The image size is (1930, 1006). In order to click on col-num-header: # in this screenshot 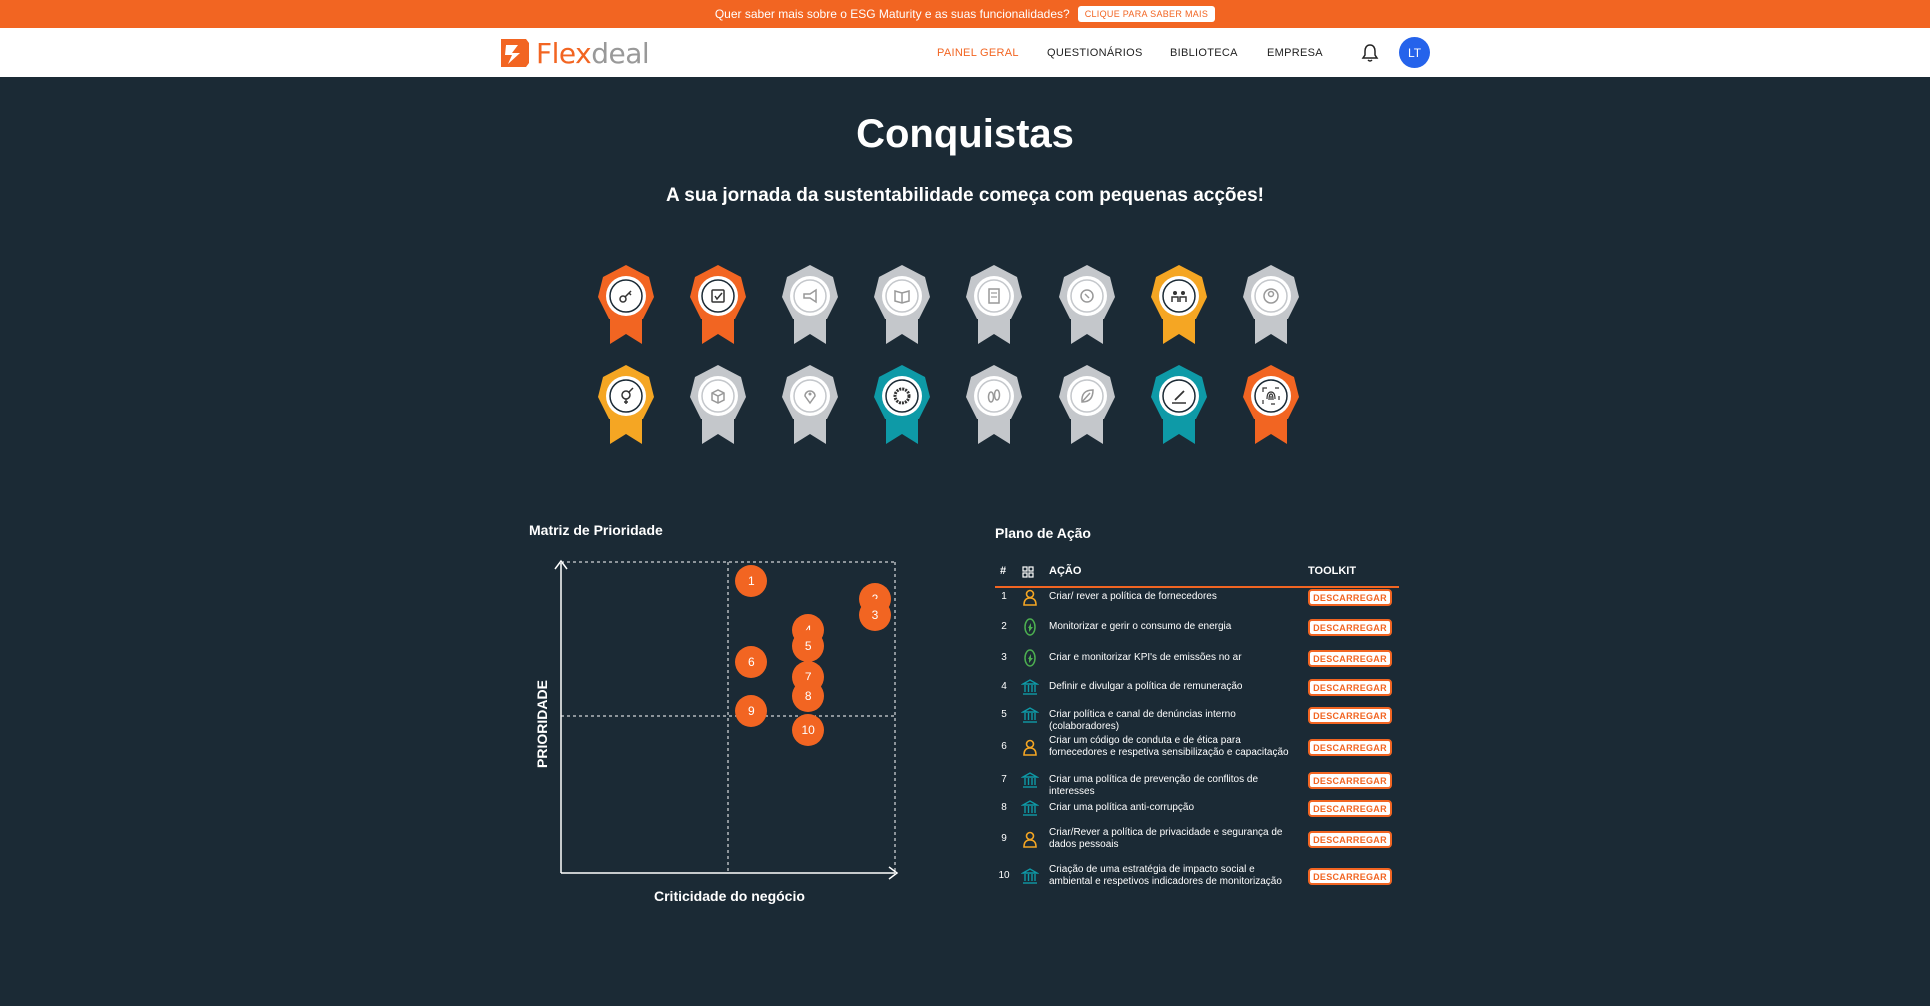, I will do `click(1003, 571)`.